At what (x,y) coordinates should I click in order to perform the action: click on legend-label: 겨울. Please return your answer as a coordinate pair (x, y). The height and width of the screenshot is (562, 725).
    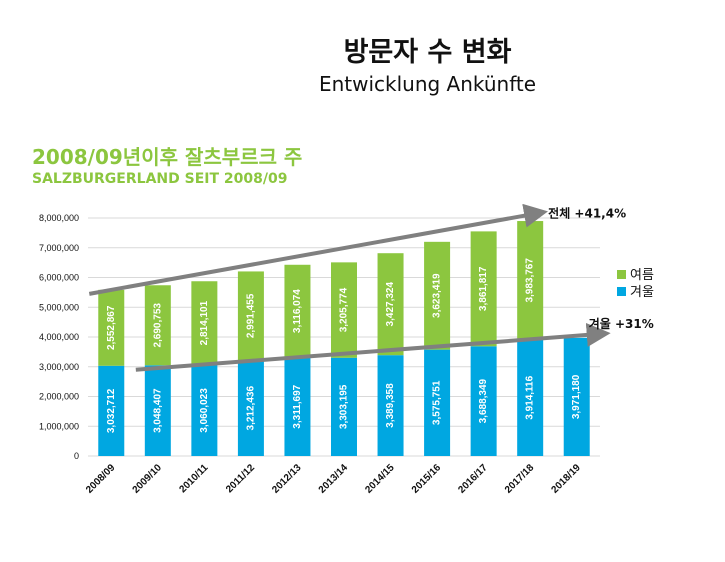
    Looking at the image, I should click on (642, 292).